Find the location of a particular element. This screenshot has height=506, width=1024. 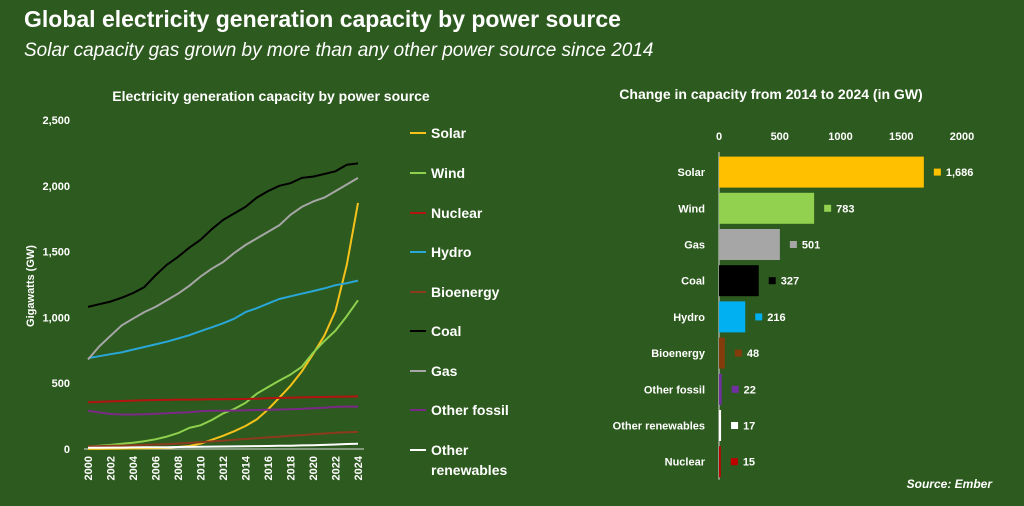

value-label-bioenergy: 48 is located at coordinates (753, 354).